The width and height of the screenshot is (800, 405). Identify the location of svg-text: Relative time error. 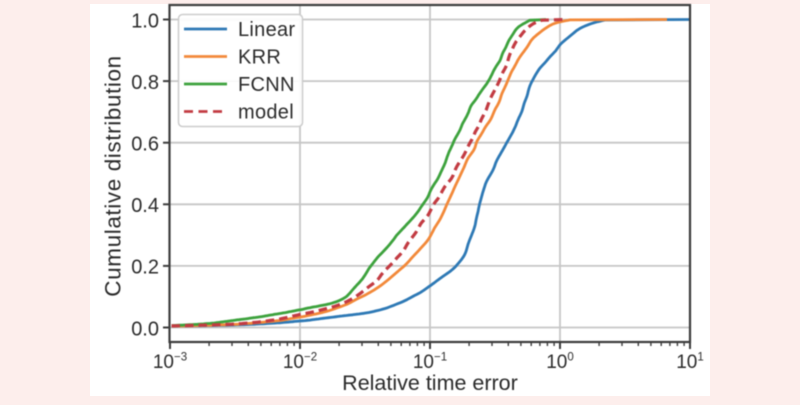
(430, 383).